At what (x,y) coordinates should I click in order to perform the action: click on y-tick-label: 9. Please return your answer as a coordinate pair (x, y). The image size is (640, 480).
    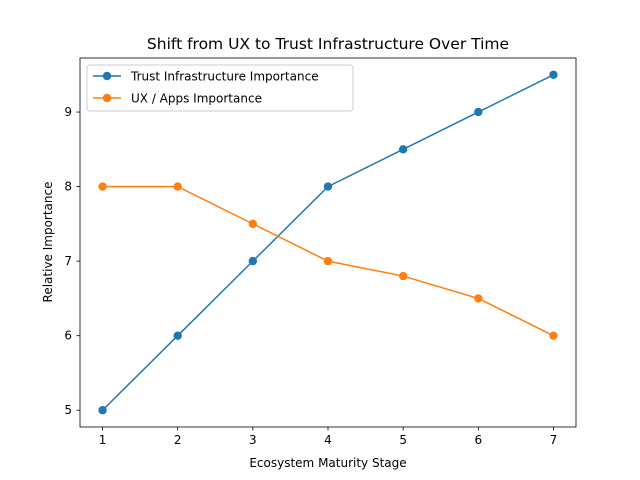
    Looking at the image, I should click on (68, 112).